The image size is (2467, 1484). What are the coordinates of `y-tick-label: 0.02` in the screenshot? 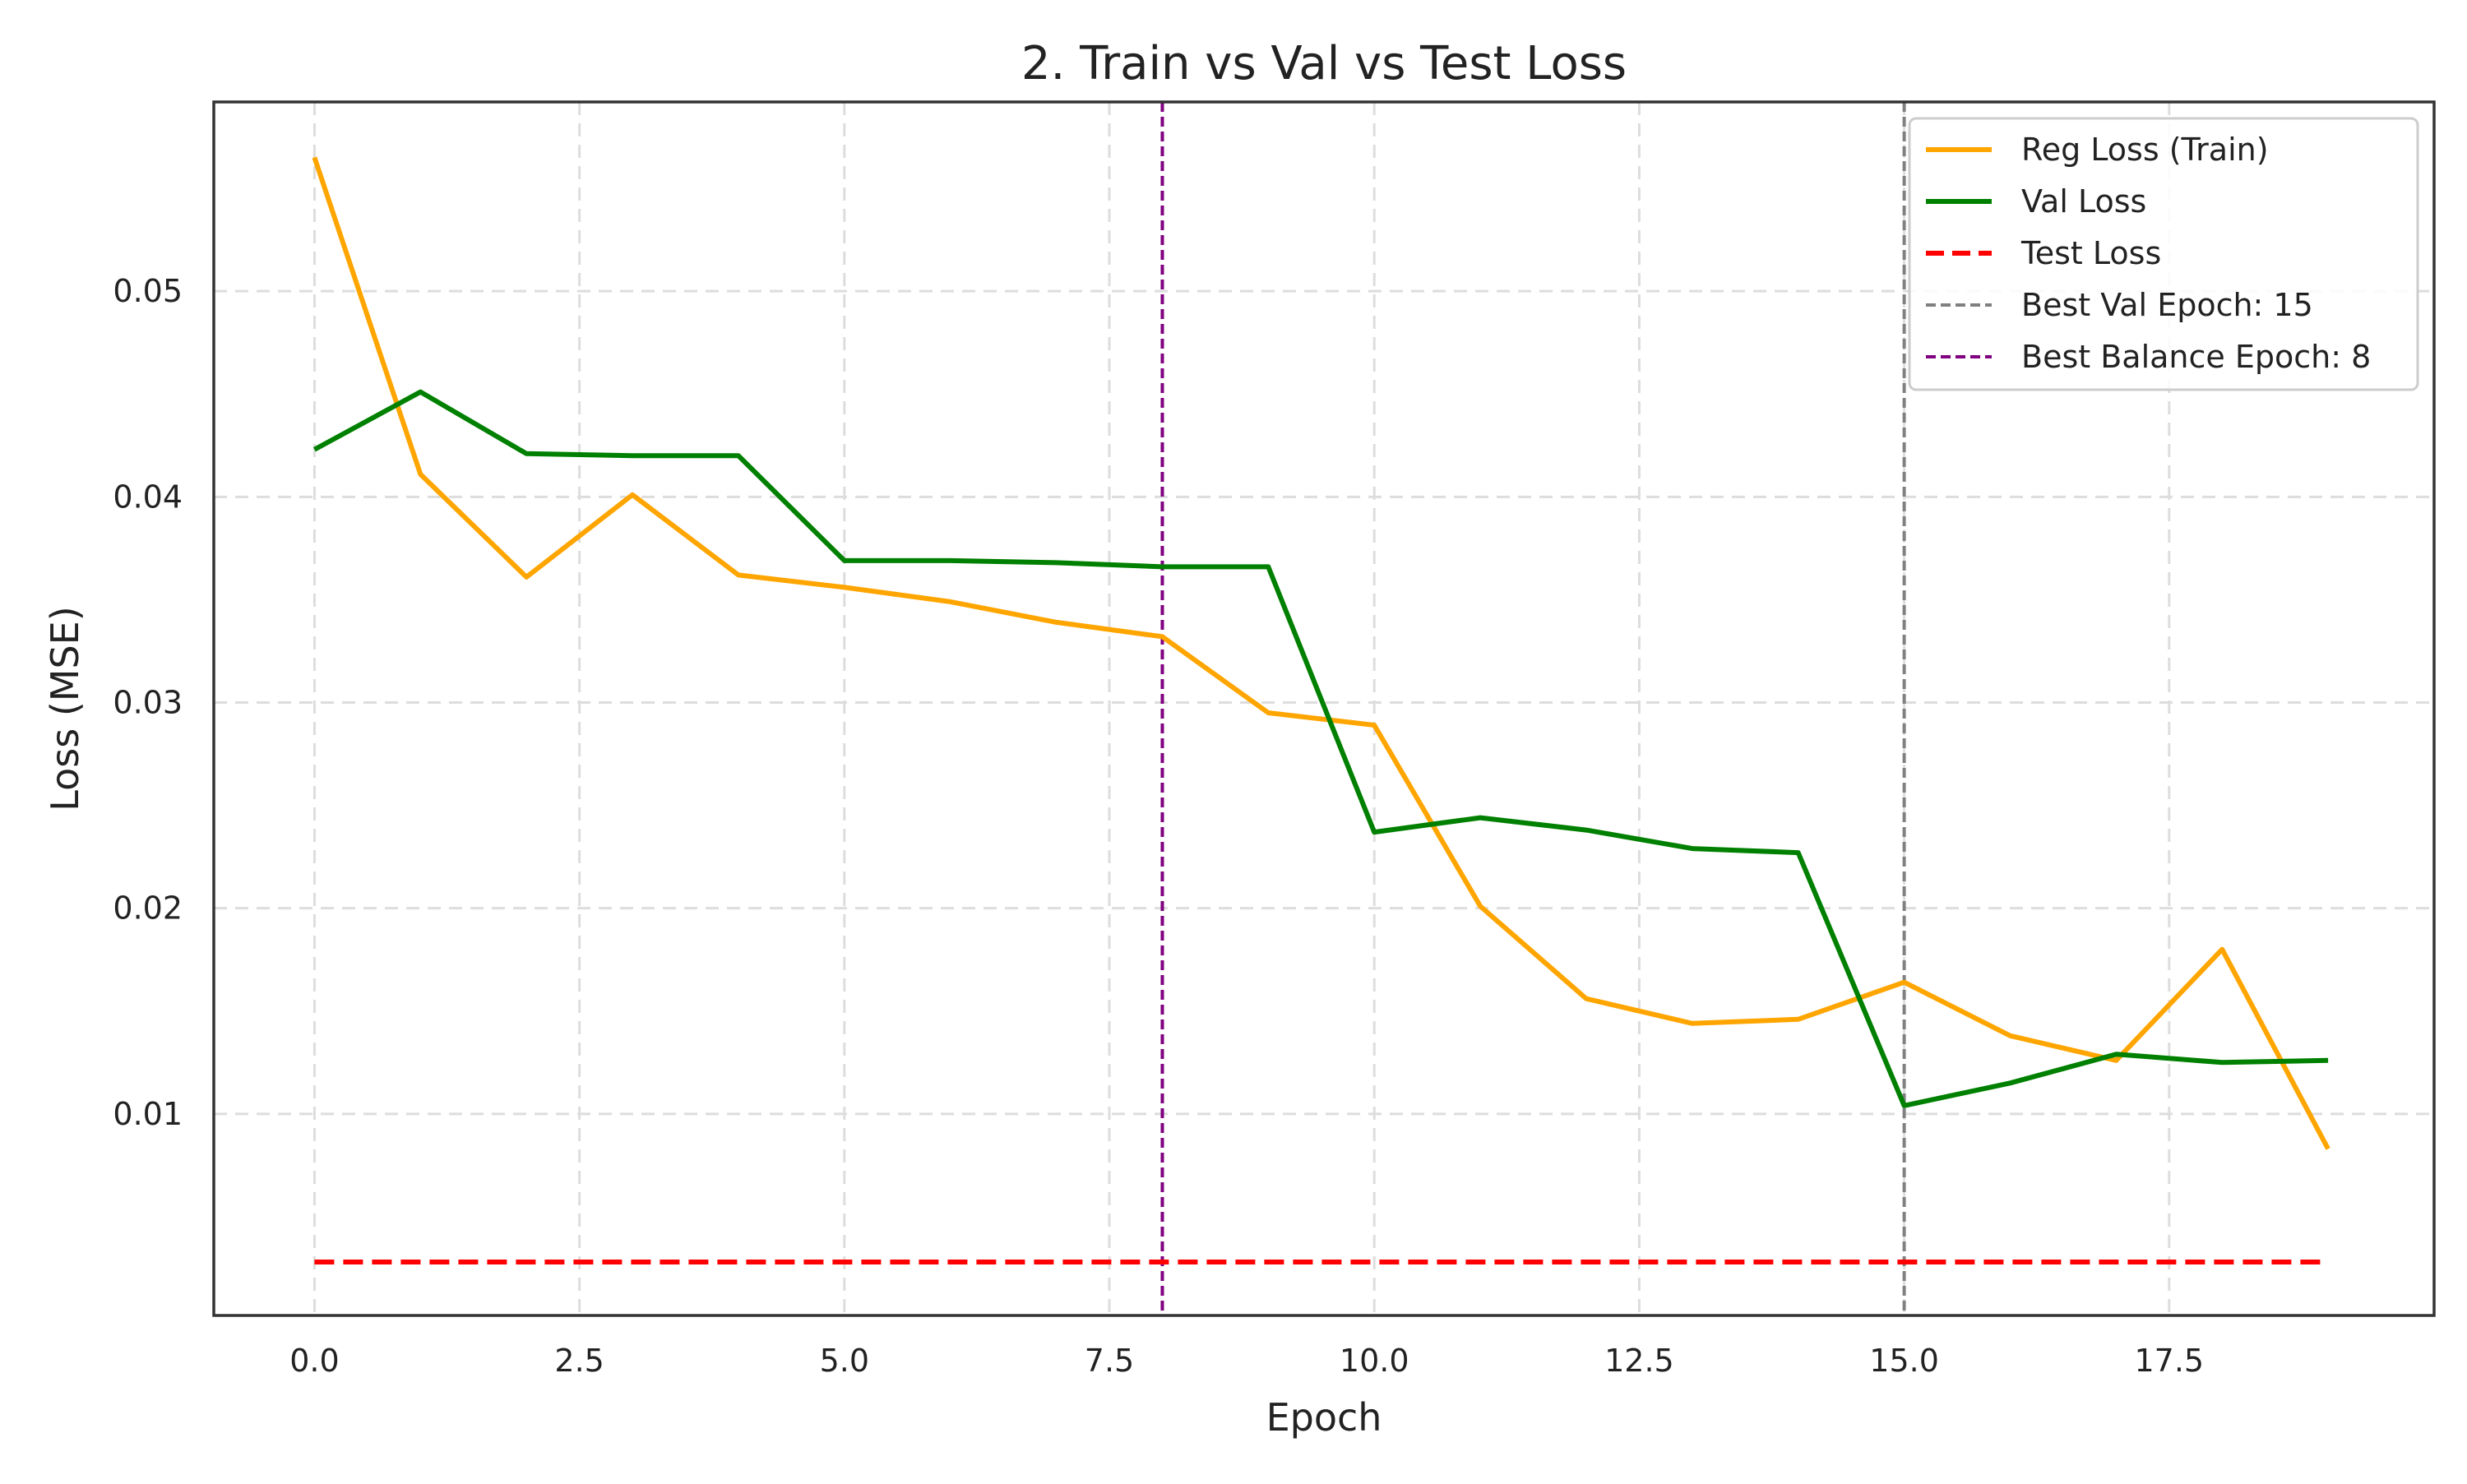 It's located at (148, 909).